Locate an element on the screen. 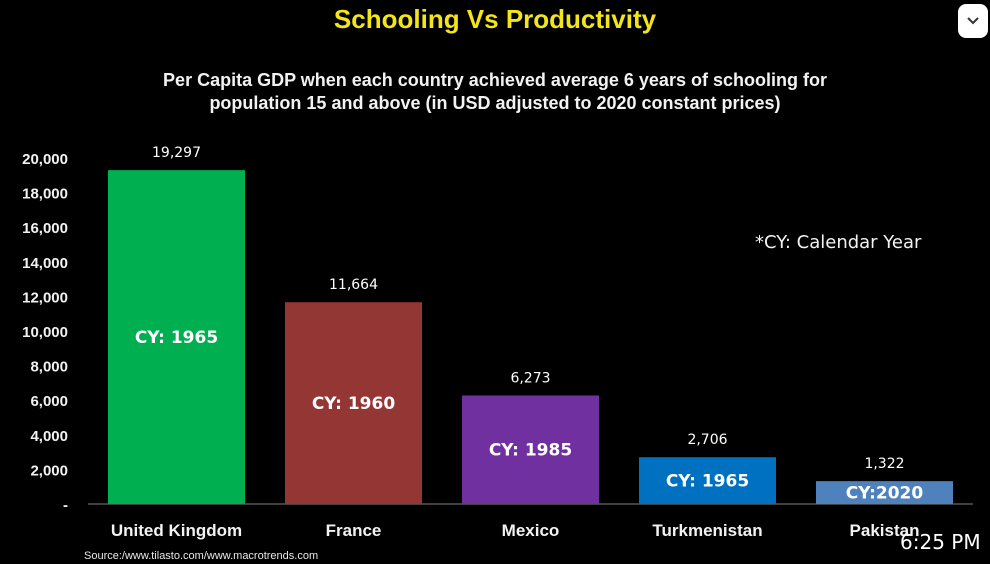  x-tick-label: France is located at coordinates (354, 530).